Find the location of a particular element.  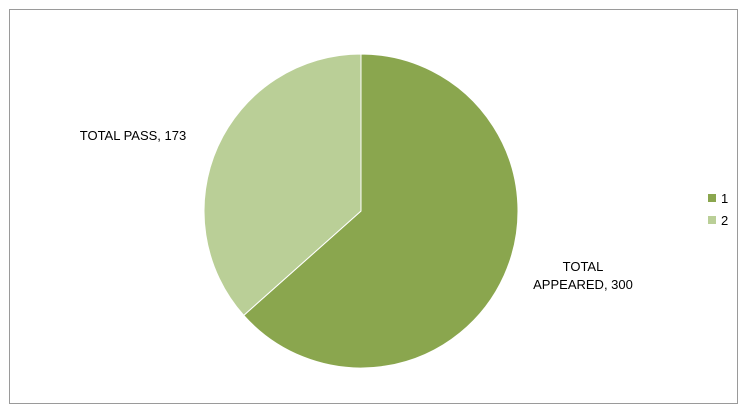

pie-data-label-2-line-1: TOTAL PASS, 173 is located at coordinates (133, 135).